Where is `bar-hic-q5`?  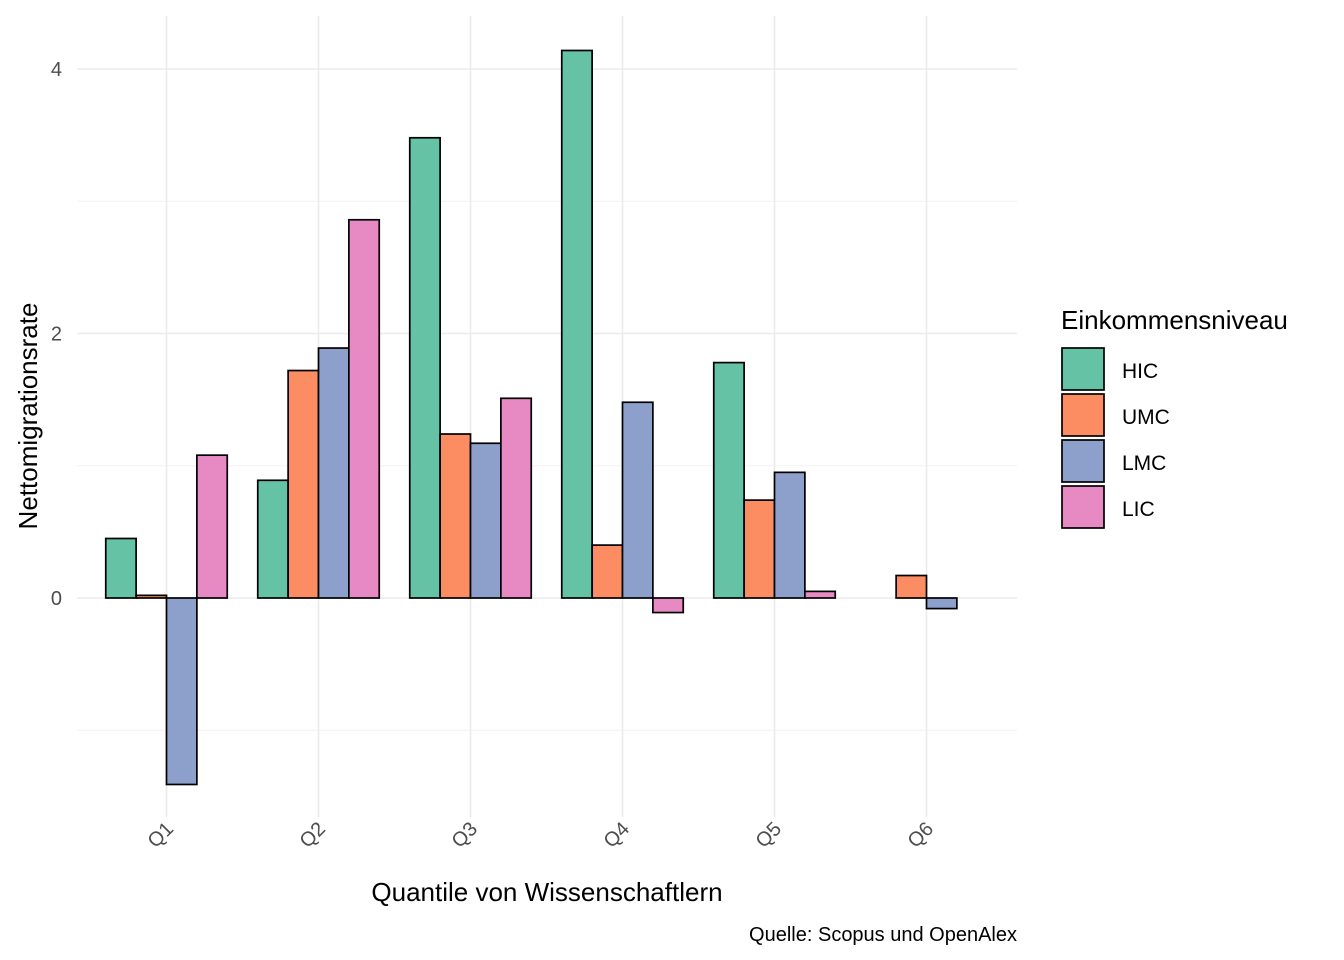
bar-hic-q5 is located at coordinates (728, 480).